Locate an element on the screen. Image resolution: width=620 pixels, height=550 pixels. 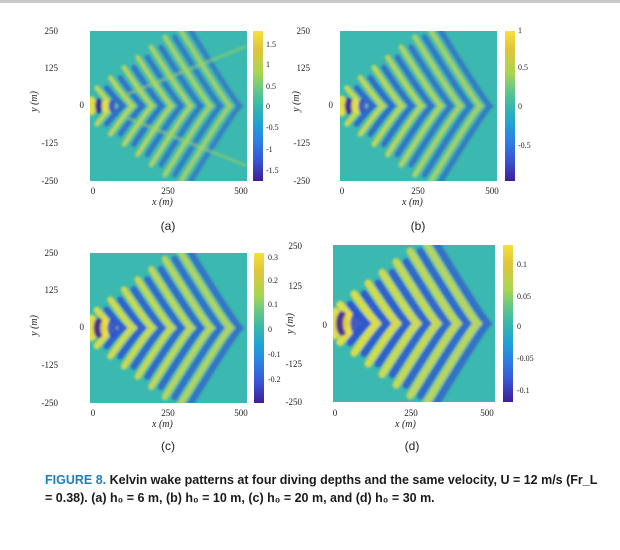
divergent-wave-arm is located at coordinates (187, 70).